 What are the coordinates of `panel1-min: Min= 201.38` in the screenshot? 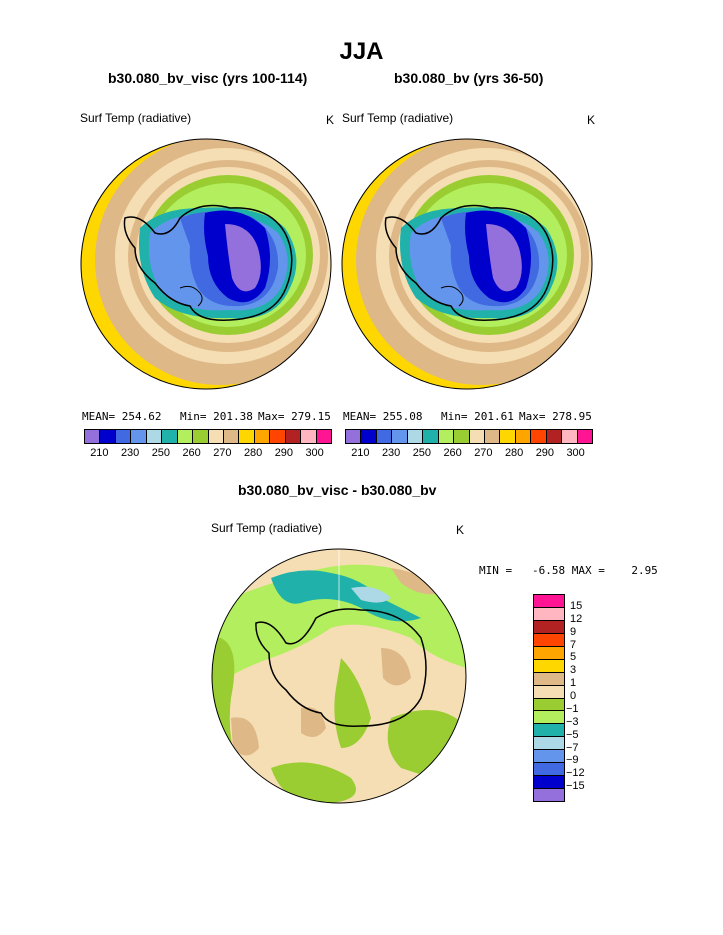 It's located at (216, 416).